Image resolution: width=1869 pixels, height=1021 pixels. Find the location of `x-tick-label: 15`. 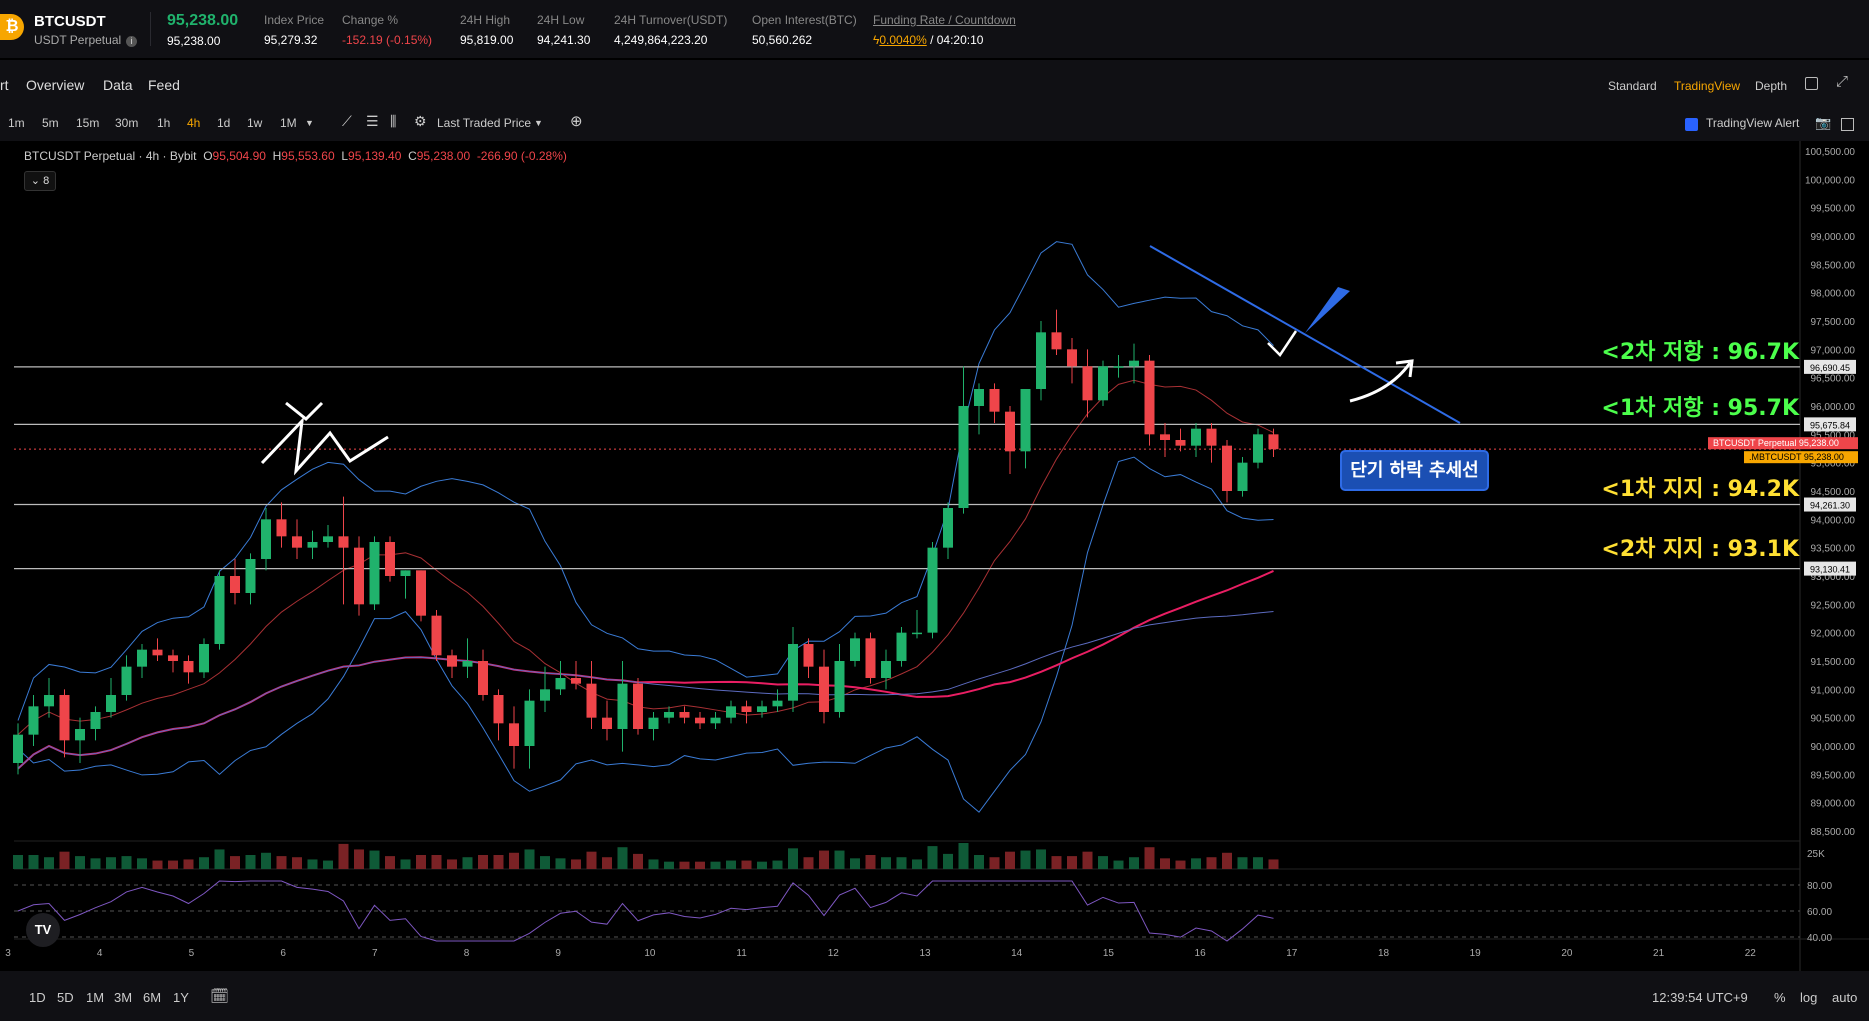

x-tick-label: 15 is located at coordinates (1109, 953).